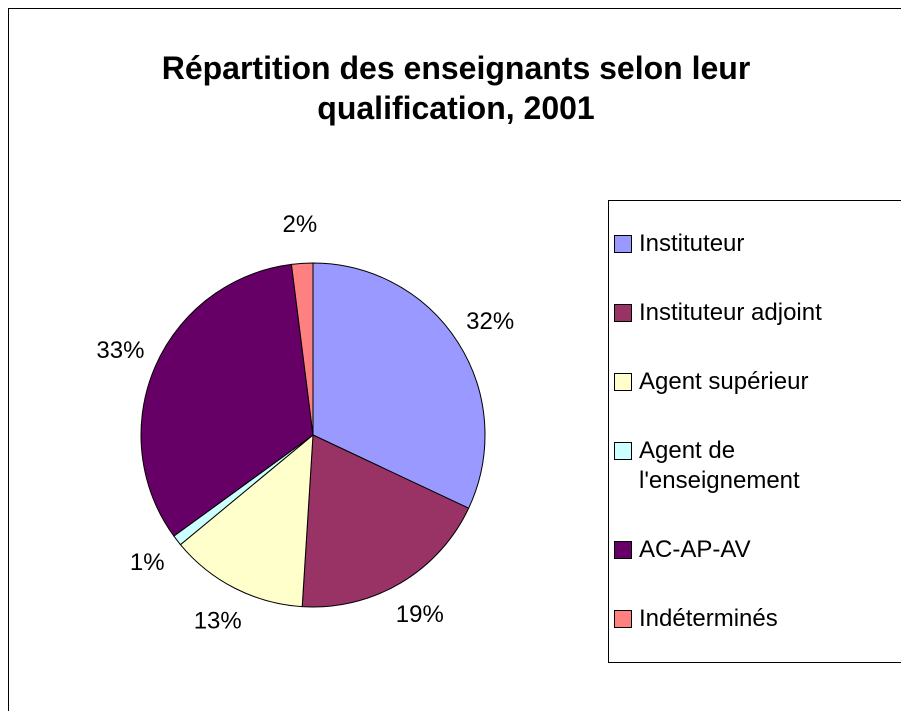 This screenshot has height=711, width=901. Describe the element at coordinates (755, 244) in the screenshot. I see `legend-item: Instituteur` at that location.